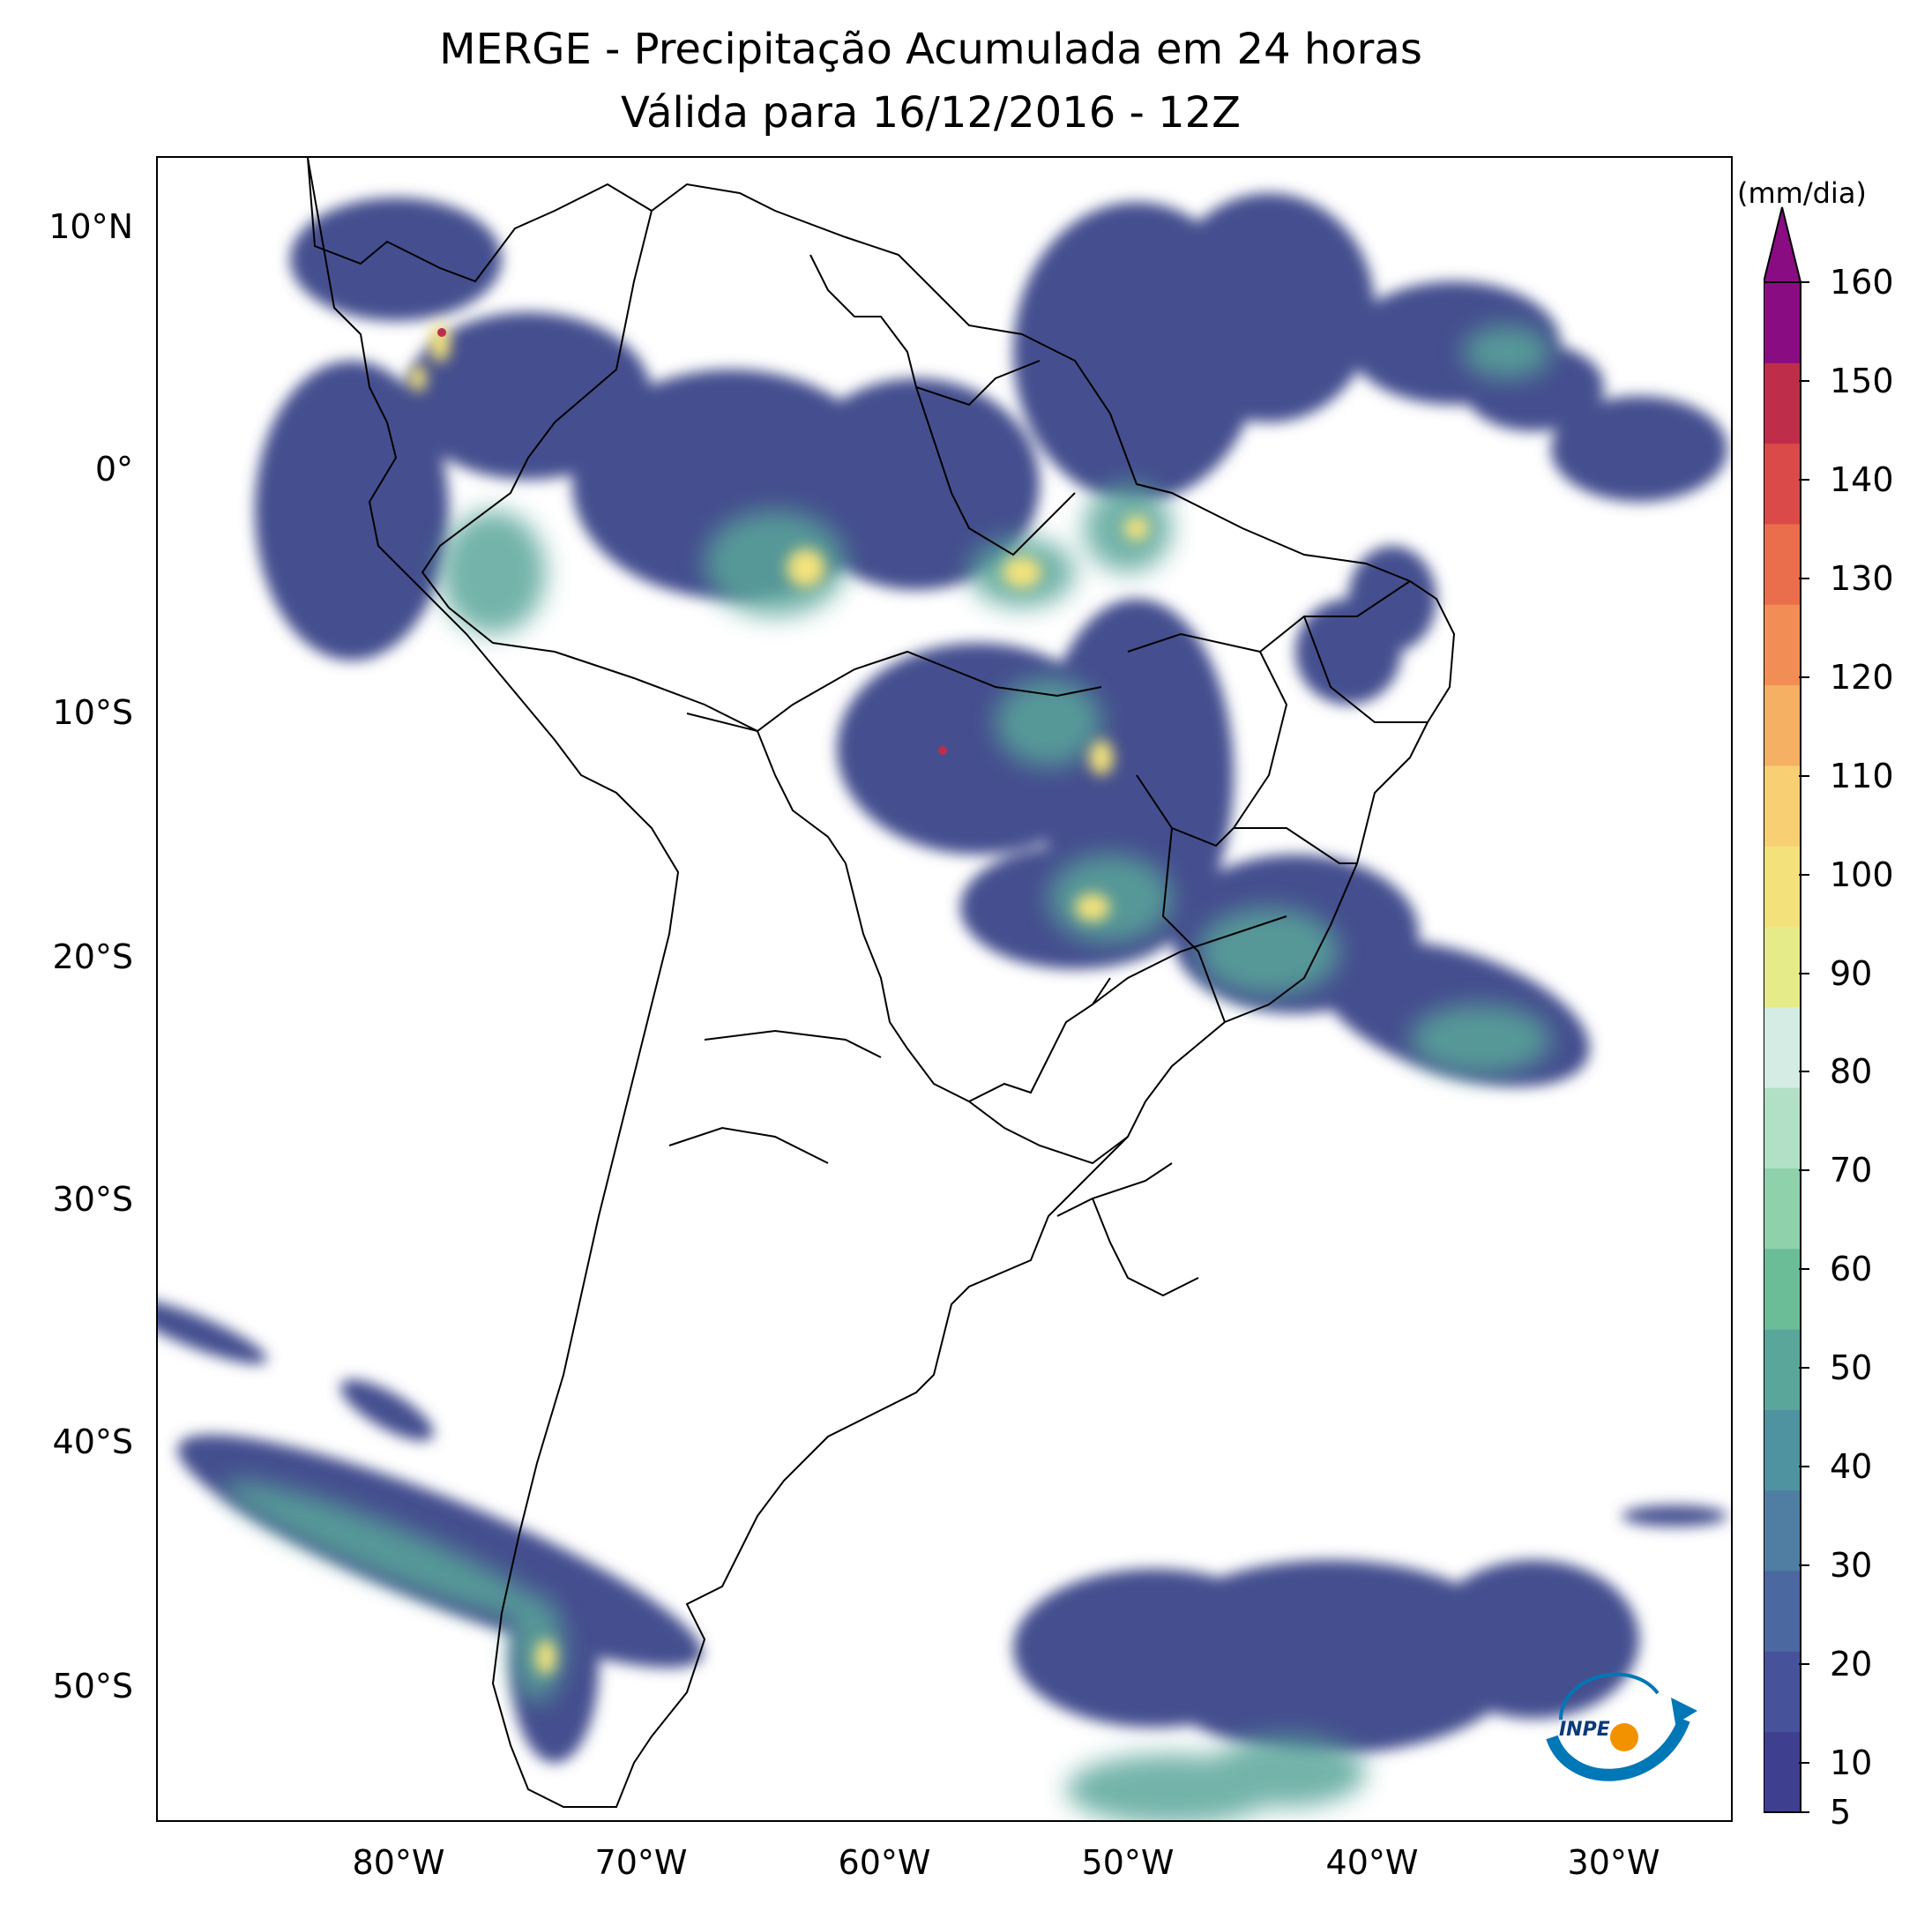  What do you see at coordinates (92, 1200) in the screenshot?
I see `lat-label-30s: 30°S` at bounding box center [92, 1200].